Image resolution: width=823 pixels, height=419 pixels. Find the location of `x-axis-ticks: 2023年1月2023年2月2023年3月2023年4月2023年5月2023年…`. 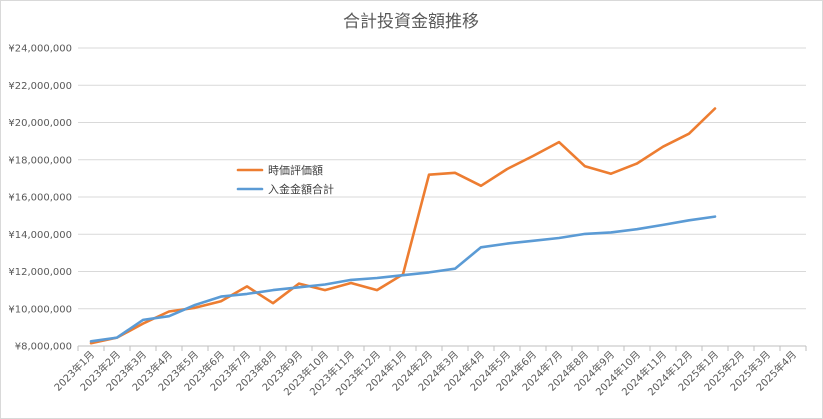

x-axis-ticks: 2023年1月2023年2月2023年3月2023年4月2023年5月2023年… is located at coordinates (425, 373).